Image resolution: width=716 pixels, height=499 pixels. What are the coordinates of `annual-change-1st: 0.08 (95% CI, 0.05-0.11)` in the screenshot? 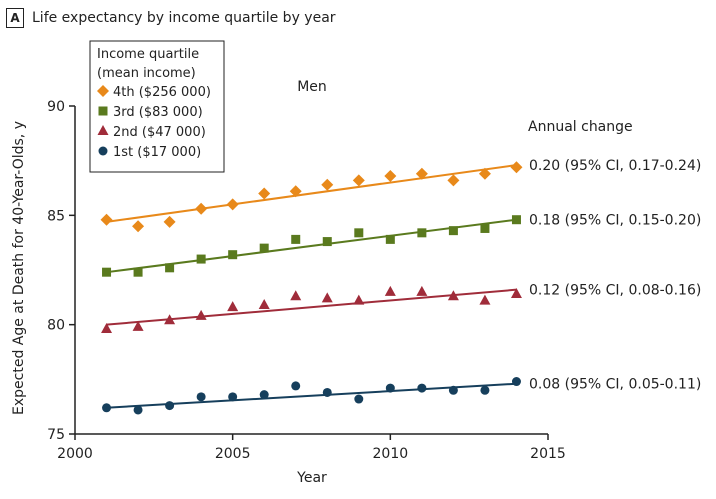 It's located at (615, 385).